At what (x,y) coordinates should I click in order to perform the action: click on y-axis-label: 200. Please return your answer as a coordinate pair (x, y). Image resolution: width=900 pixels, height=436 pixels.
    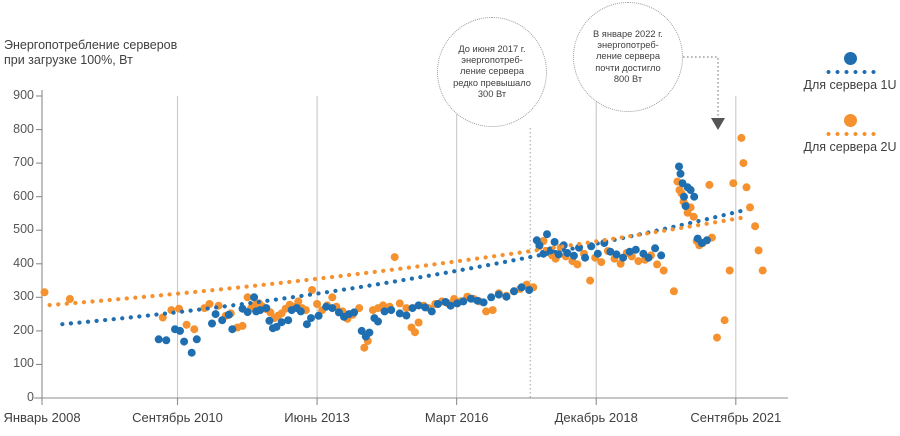
    Looking at the image, I should click on (23, 329).